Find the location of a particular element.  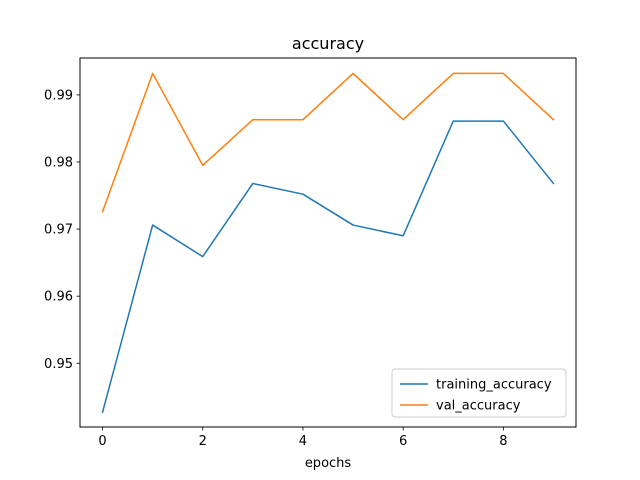

y-tick-label: 0.95 is located at coordinates (58, 364).